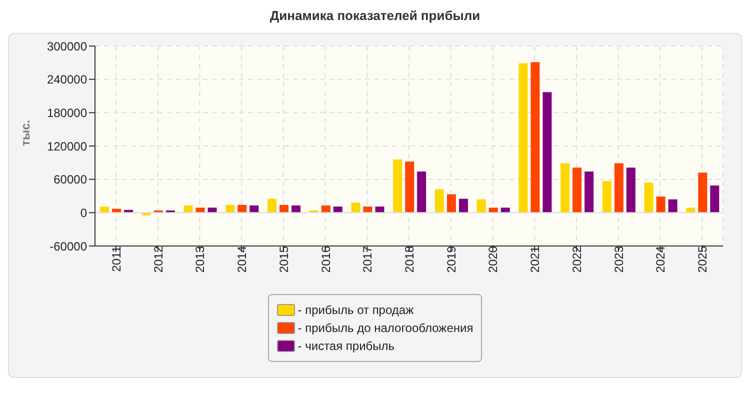 The image size is (750, 400). What do you see at coordinates (242, 259) in the screenshot?
I see `x-tick-label: 2014` at bounding box center [242, 259].